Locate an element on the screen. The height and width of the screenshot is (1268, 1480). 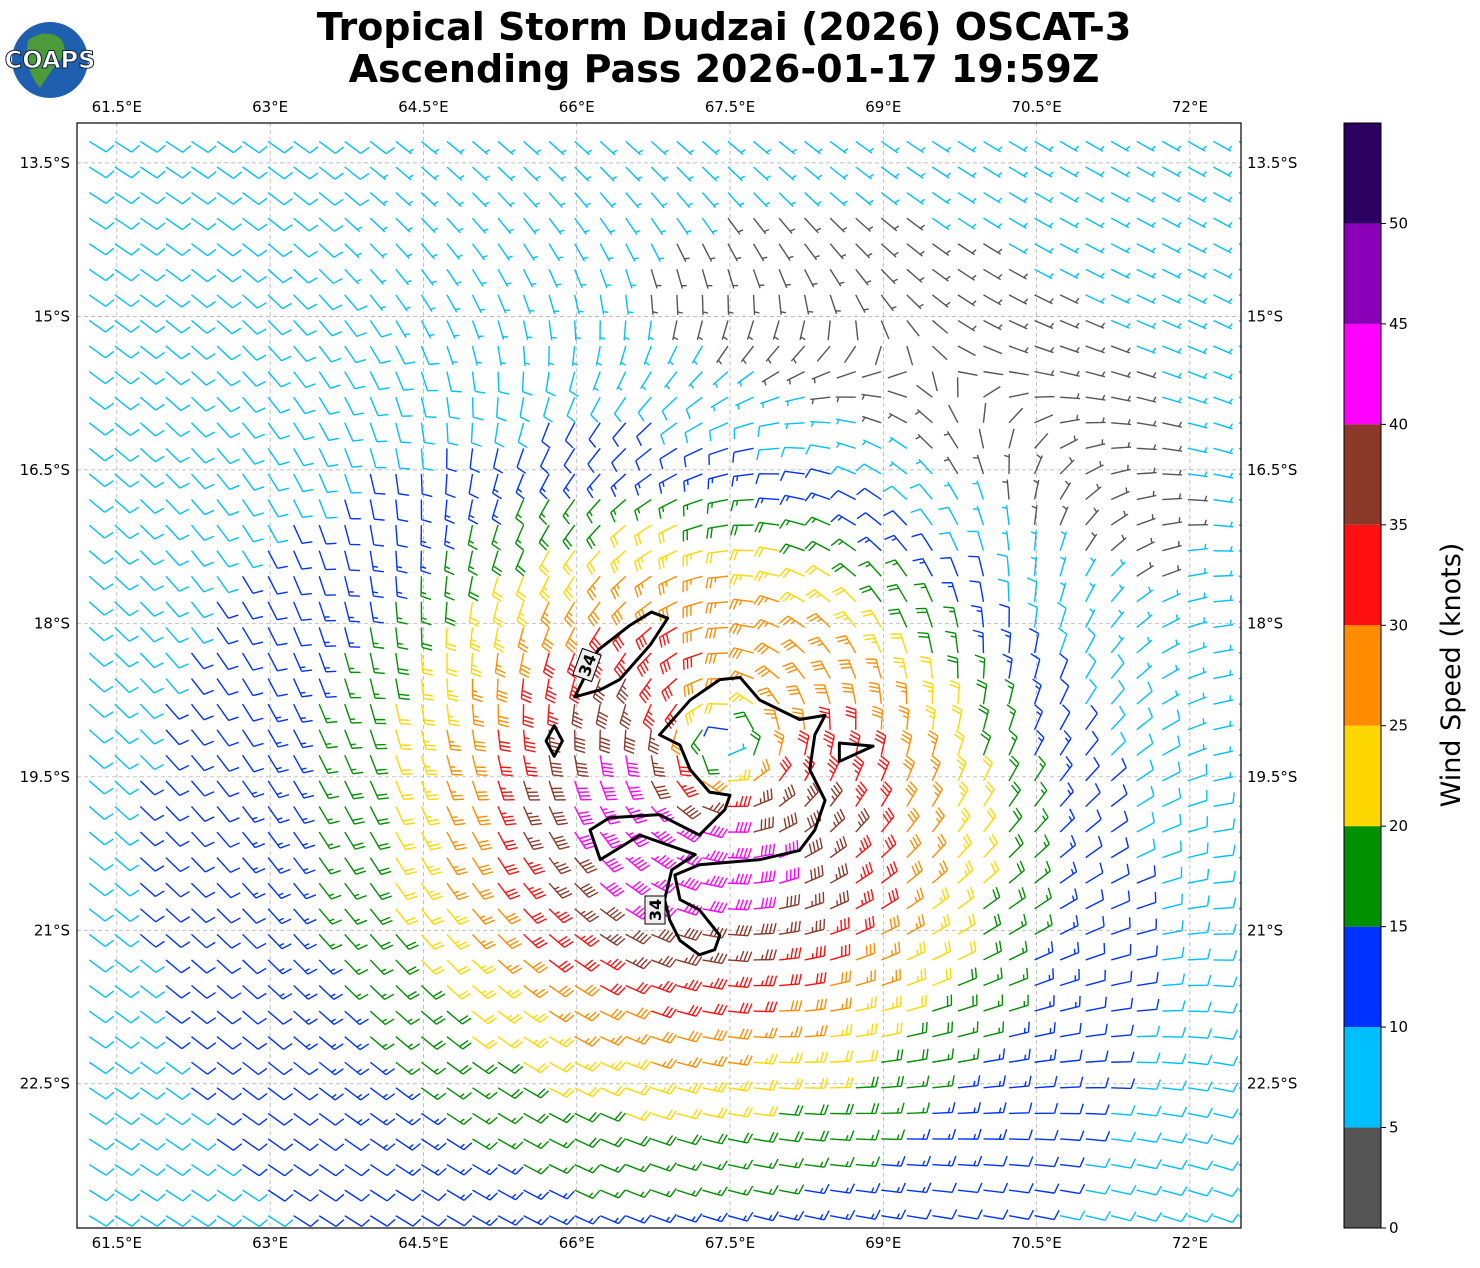
contour-line is located at coordinates (856, 752).